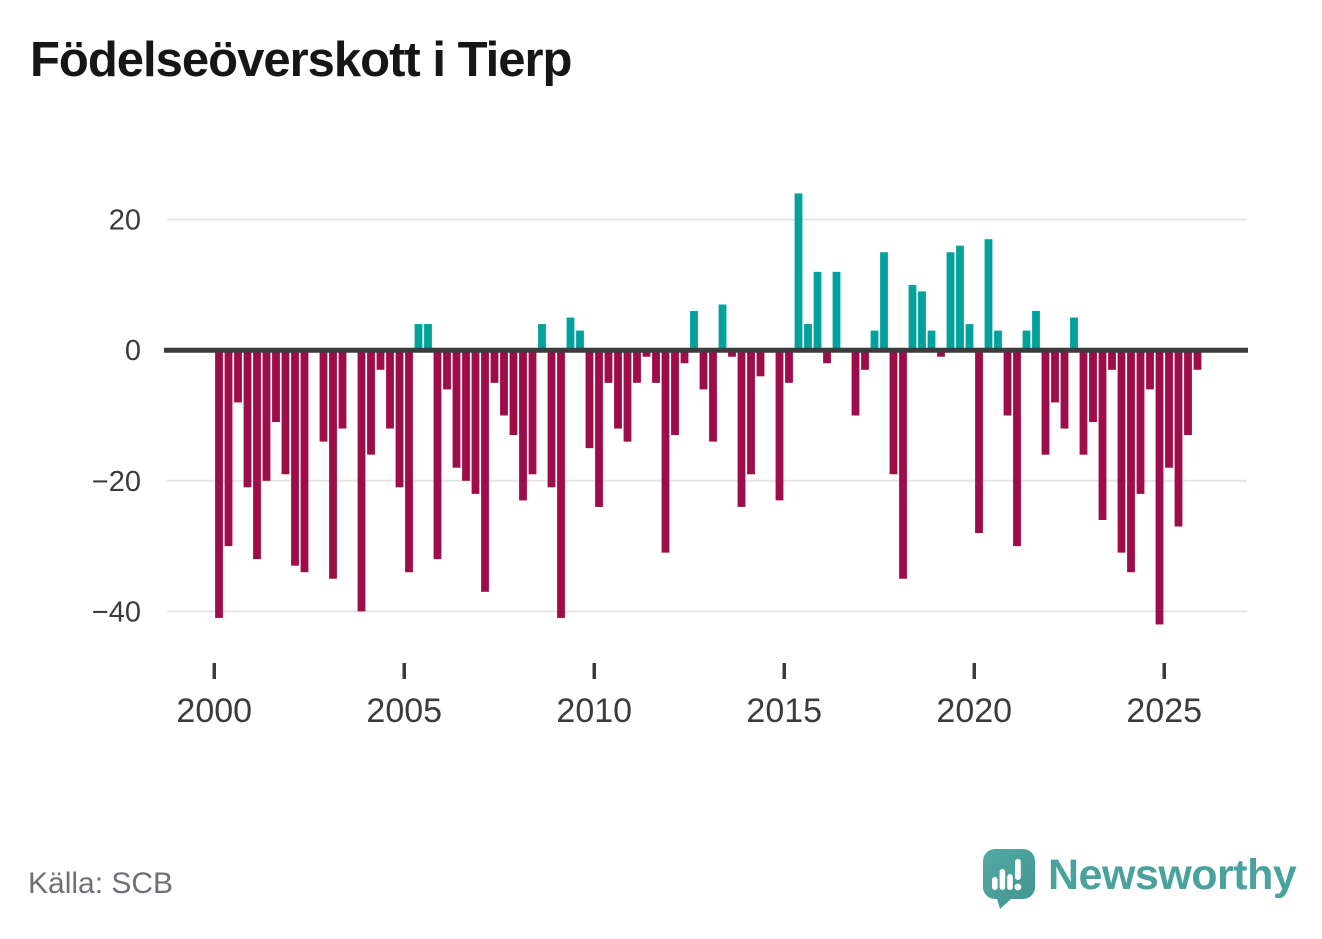 Image resolution: width=1322 pixels, height=939 pixels. What do you see at coordinates (247, 419) in the screenshot?
I see `bar-2000-Q4` at bounding box center [247, 419].